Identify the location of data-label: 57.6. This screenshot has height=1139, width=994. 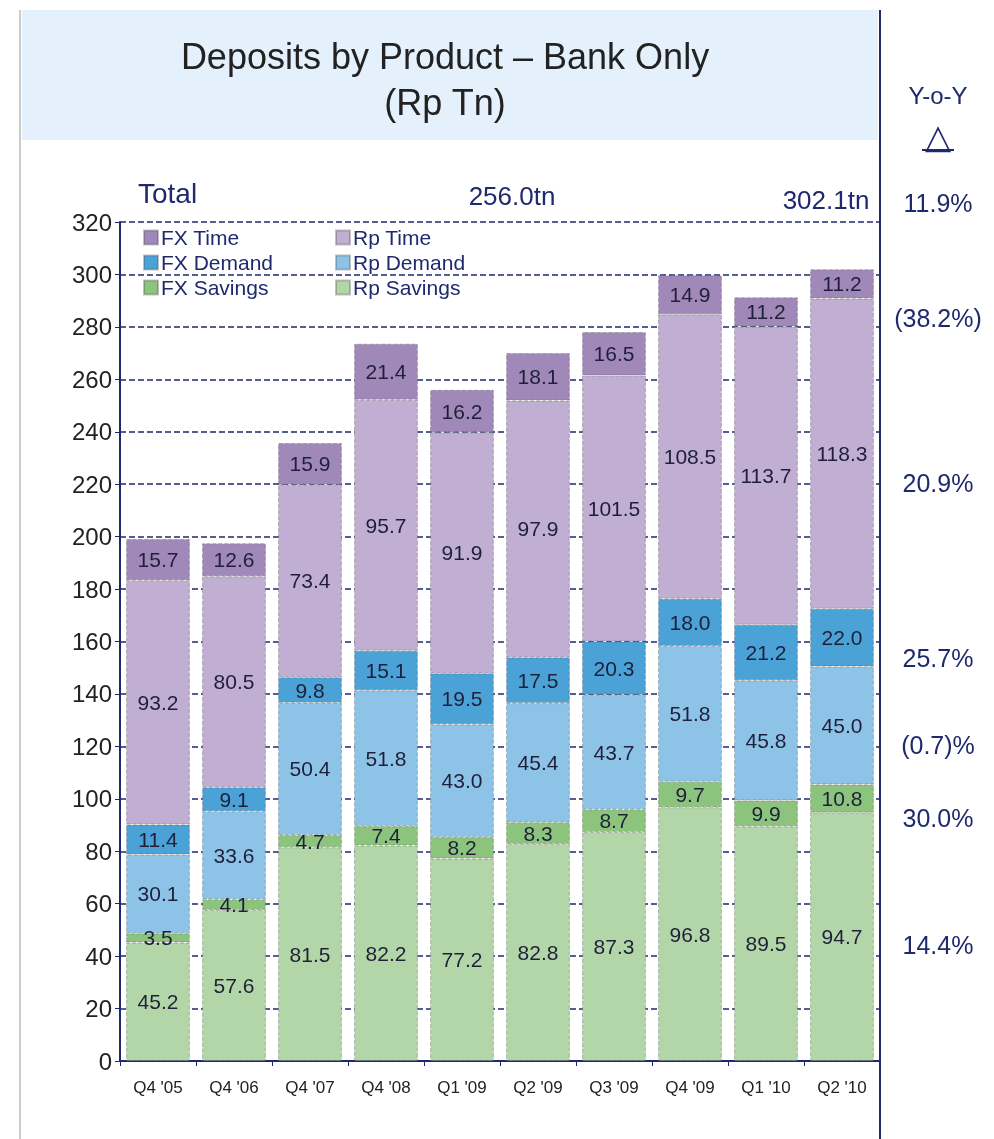
(234, 985).